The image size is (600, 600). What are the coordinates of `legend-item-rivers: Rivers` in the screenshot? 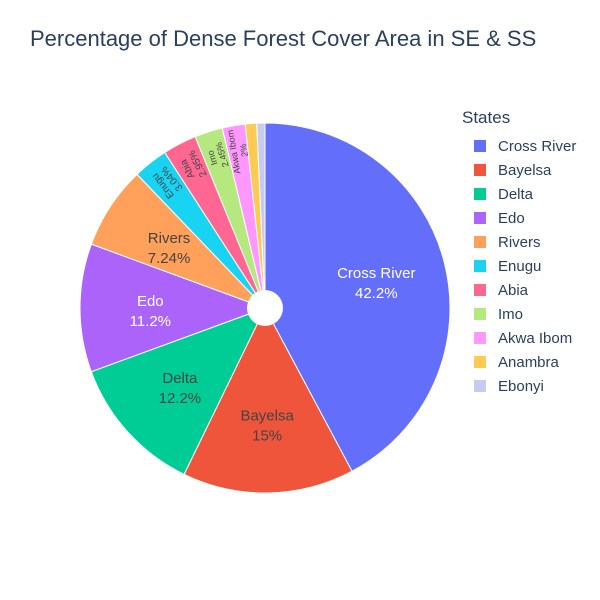 It's located at (518, 242).